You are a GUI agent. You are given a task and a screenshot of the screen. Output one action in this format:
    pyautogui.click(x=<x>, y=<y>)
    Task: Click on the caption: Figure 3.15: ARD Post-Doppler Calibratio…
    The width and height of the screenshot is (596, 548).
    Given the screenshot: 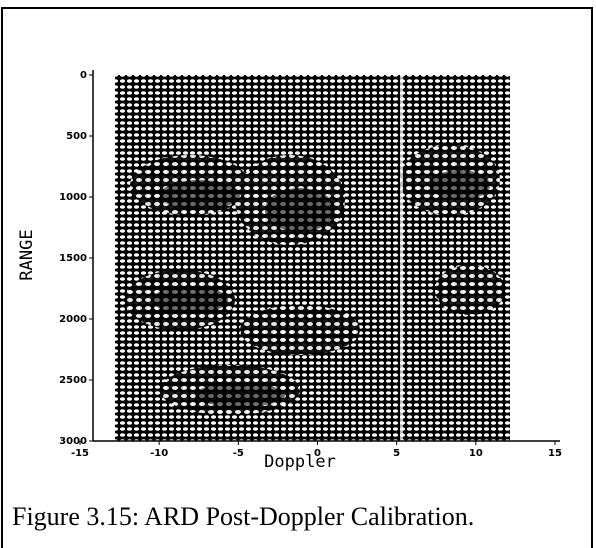 What is the action you would take?
    pyautogui.click(x=243, y=516)
    